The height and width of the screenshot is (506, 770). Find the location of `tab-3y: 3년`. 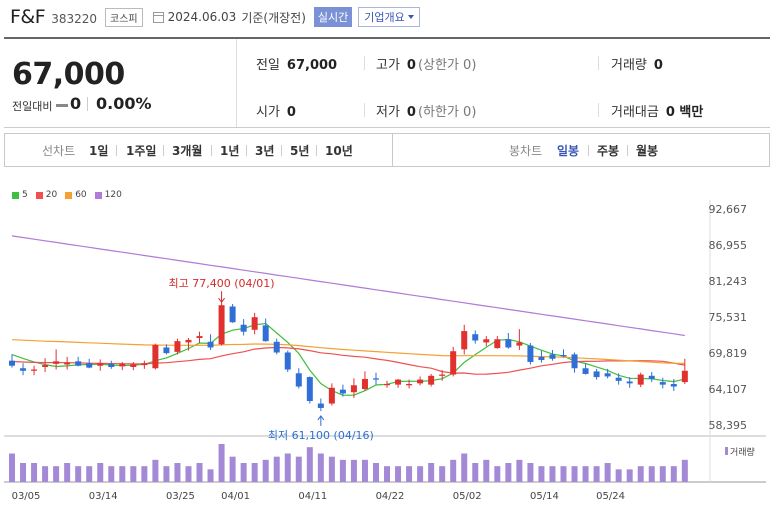

tab-3y: 3년 is located at coordinates (265, 151).